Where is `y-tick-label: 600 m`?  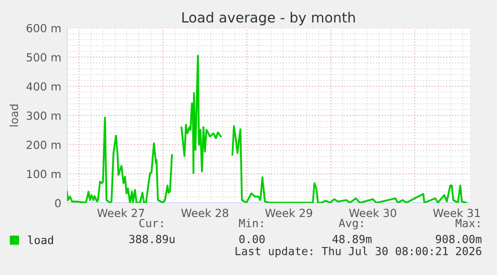 y-tick-label: 600 m is located at coordinates (43, 28).